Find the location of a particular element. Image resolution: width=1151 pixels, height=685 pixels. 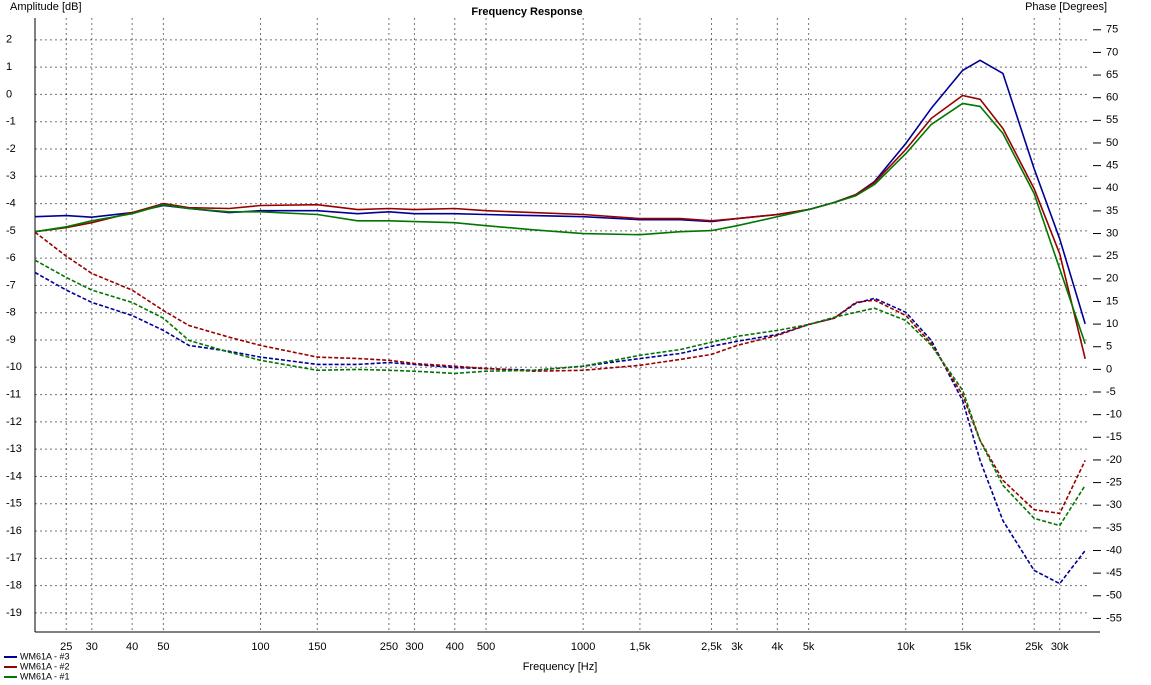

y-tick-label: -14 is located at coordinates (14, 476).